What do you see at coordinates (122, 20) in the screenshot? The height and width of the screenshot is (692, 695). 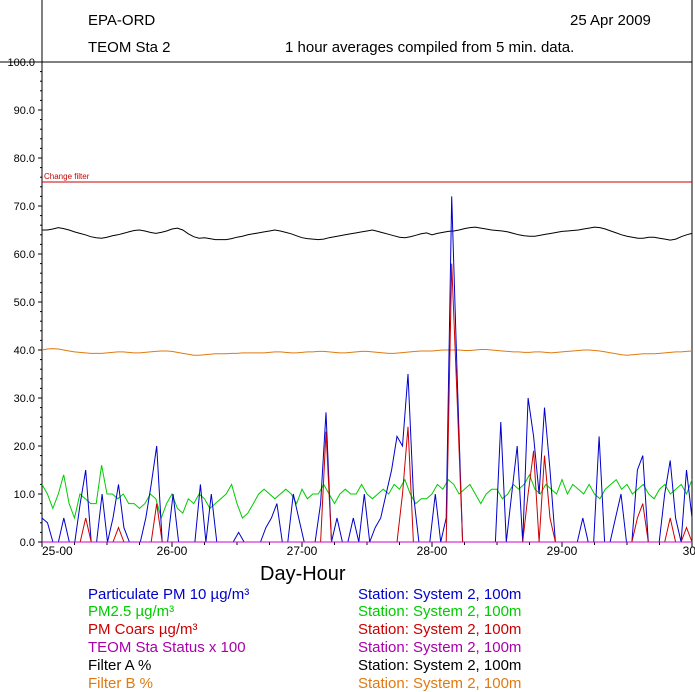 I see `header-org: EPA-ORD` at bounding box center [122, 20].